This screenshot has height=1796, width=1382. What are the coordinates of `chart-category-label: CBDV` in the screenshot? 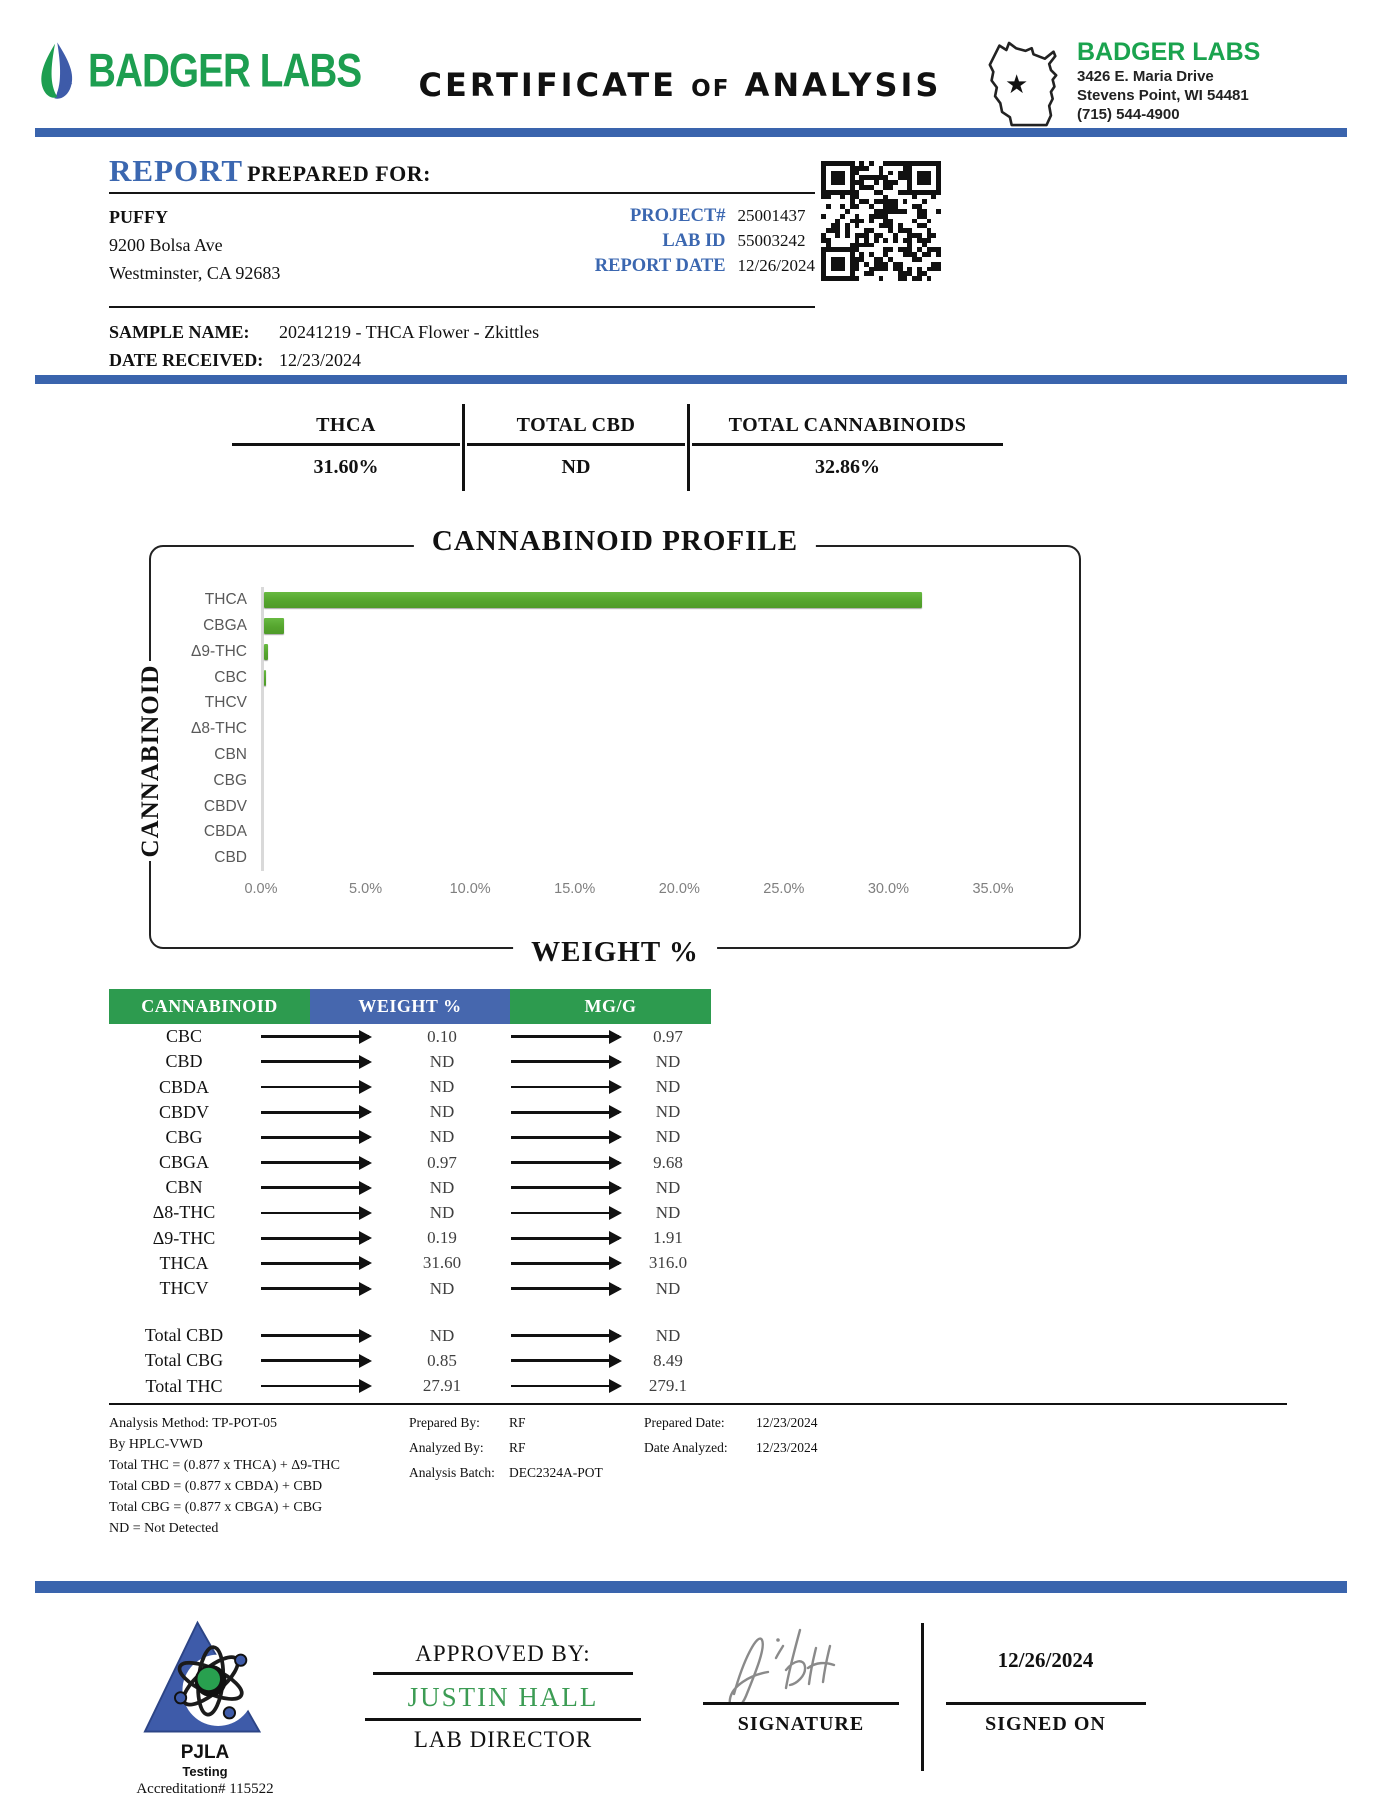 It's located at (225, 806).